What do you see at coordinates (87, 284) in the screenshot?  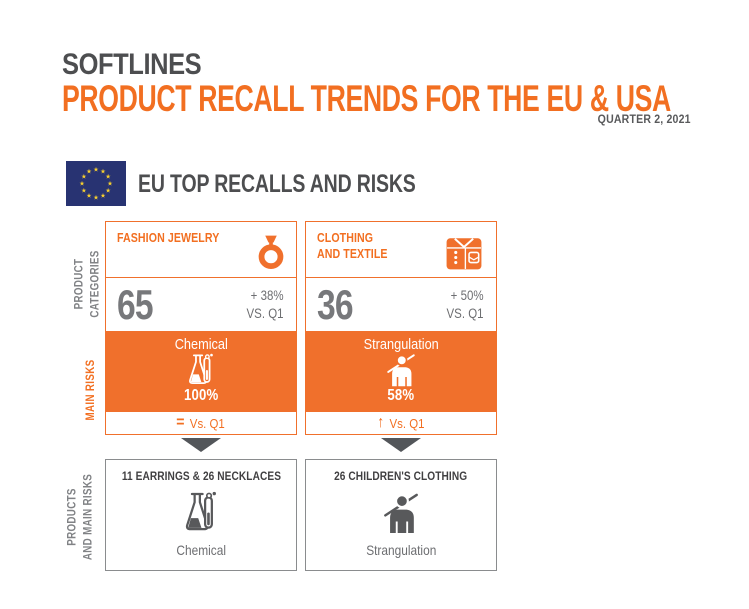 I see `rail-label-product-categories: PRODUCT CATEGORIES` at bounding box center [87, 284].